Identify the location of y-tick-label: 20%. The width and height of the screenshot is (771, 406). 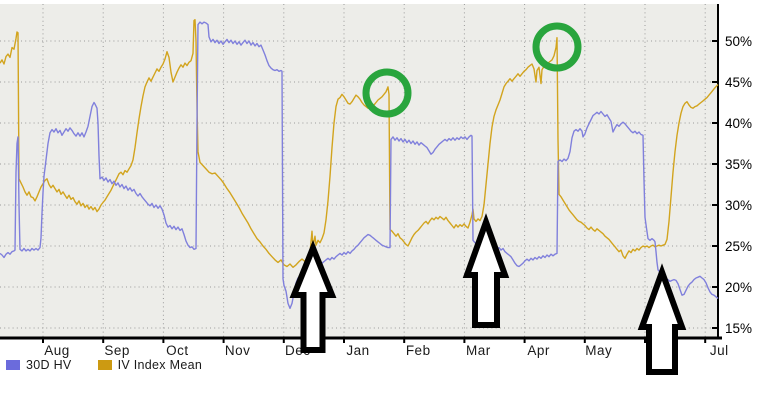
(738, 287).